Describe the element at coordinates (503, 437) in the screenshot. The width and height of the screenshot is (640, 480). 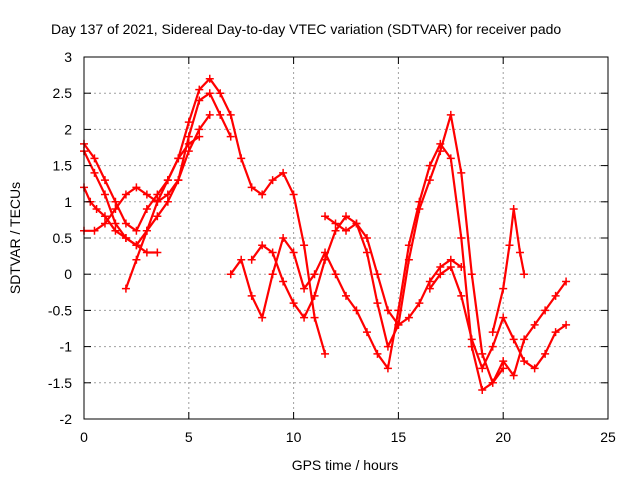
I see `x-tick-label: 20` at that location.